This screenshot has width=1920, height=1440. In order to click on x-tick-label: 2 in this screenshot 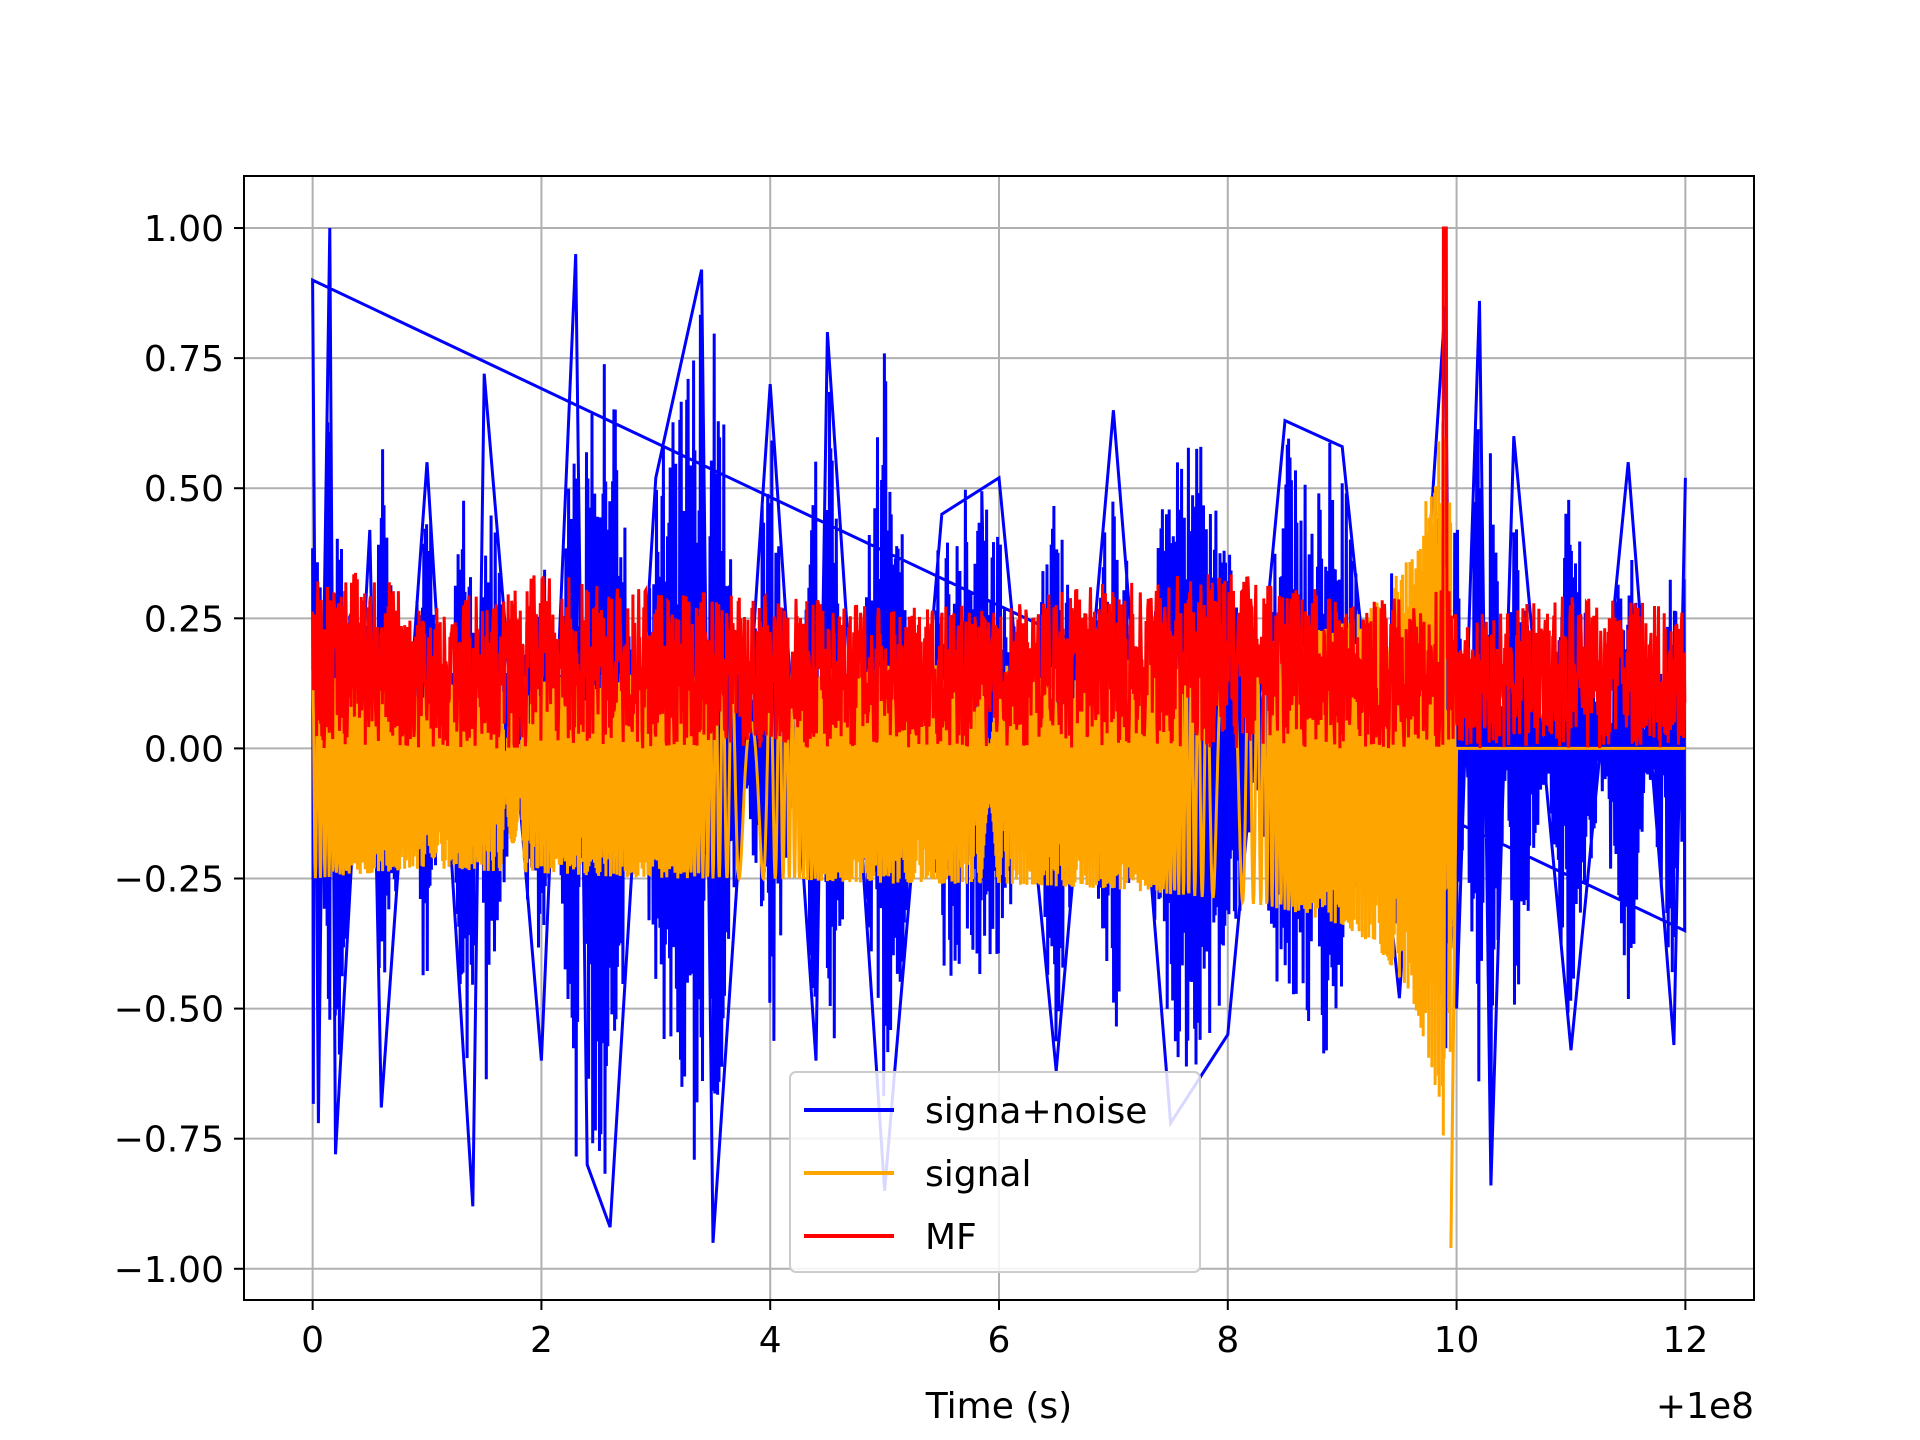, I will do `click(541, 1340)`.